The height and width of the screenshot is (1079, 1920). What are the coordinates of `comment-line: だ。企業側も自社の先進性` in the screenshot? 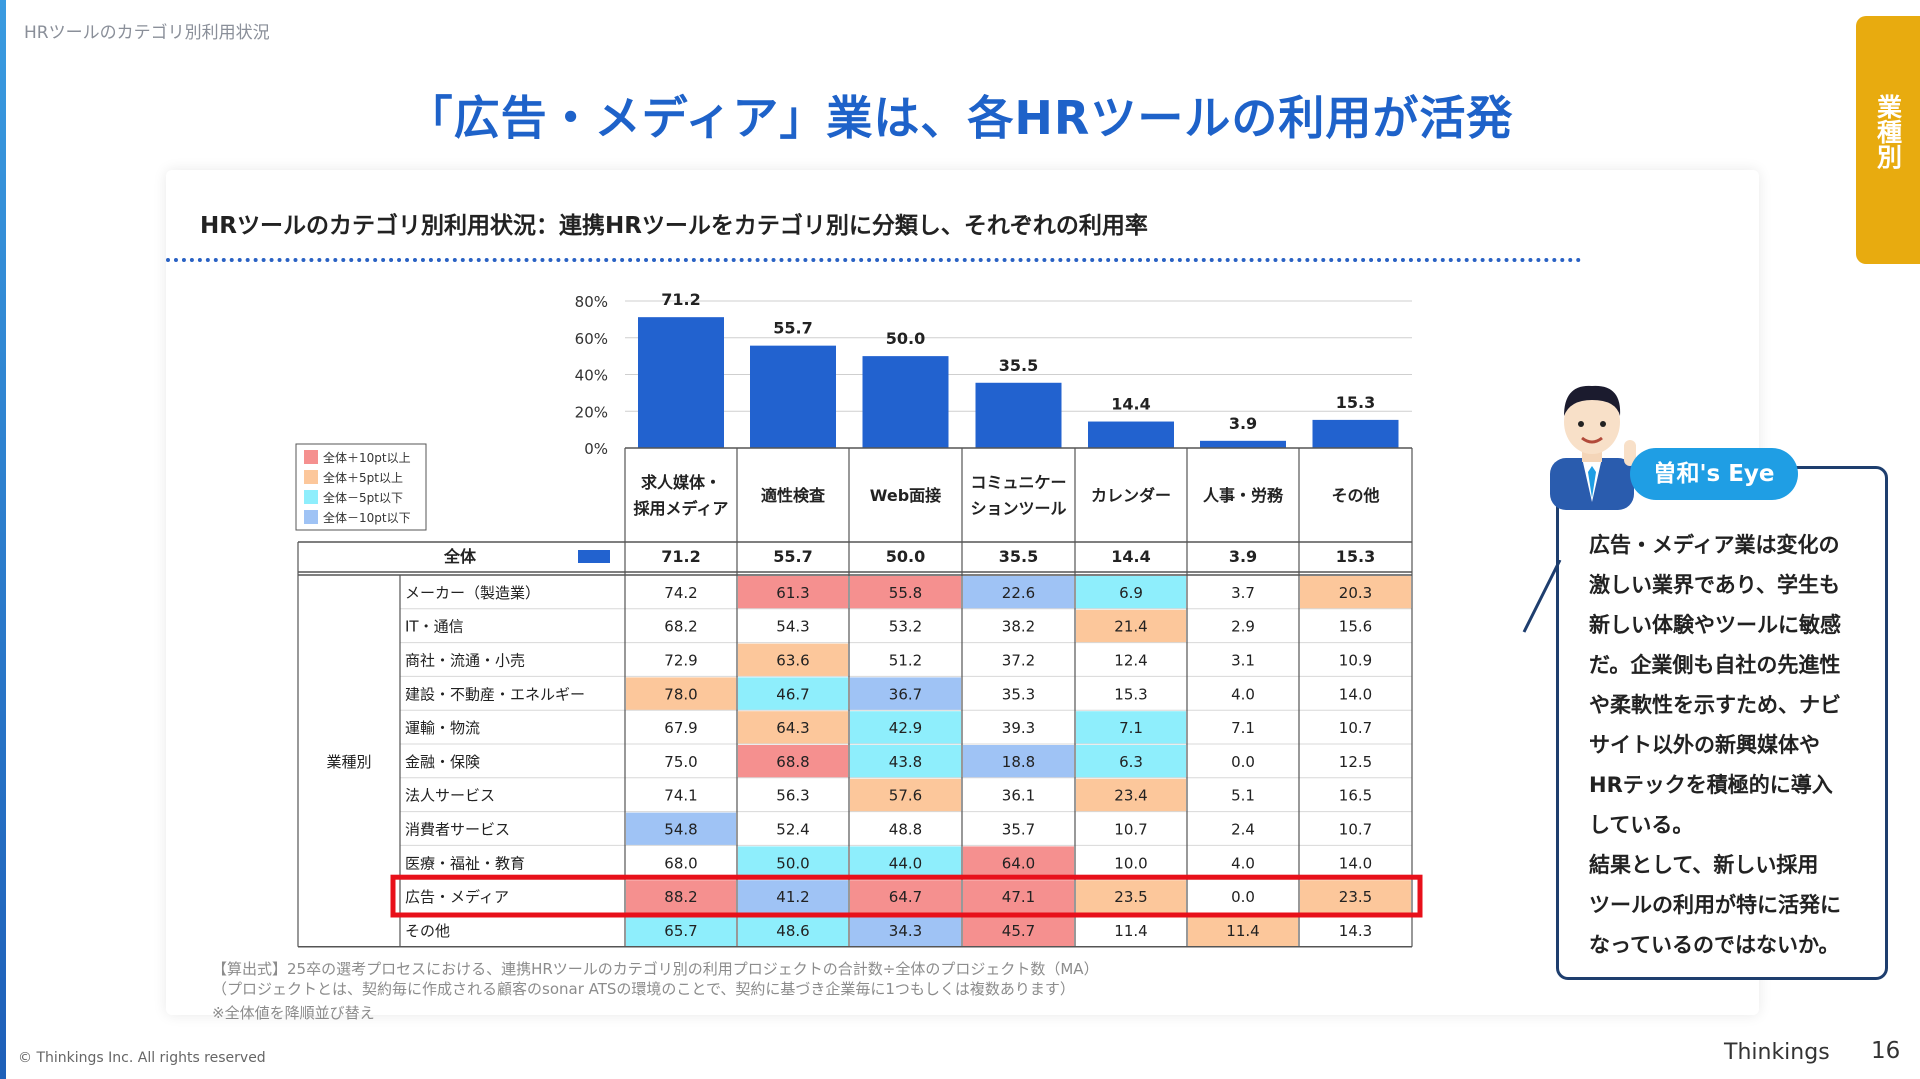 It's located at (1715, 665).